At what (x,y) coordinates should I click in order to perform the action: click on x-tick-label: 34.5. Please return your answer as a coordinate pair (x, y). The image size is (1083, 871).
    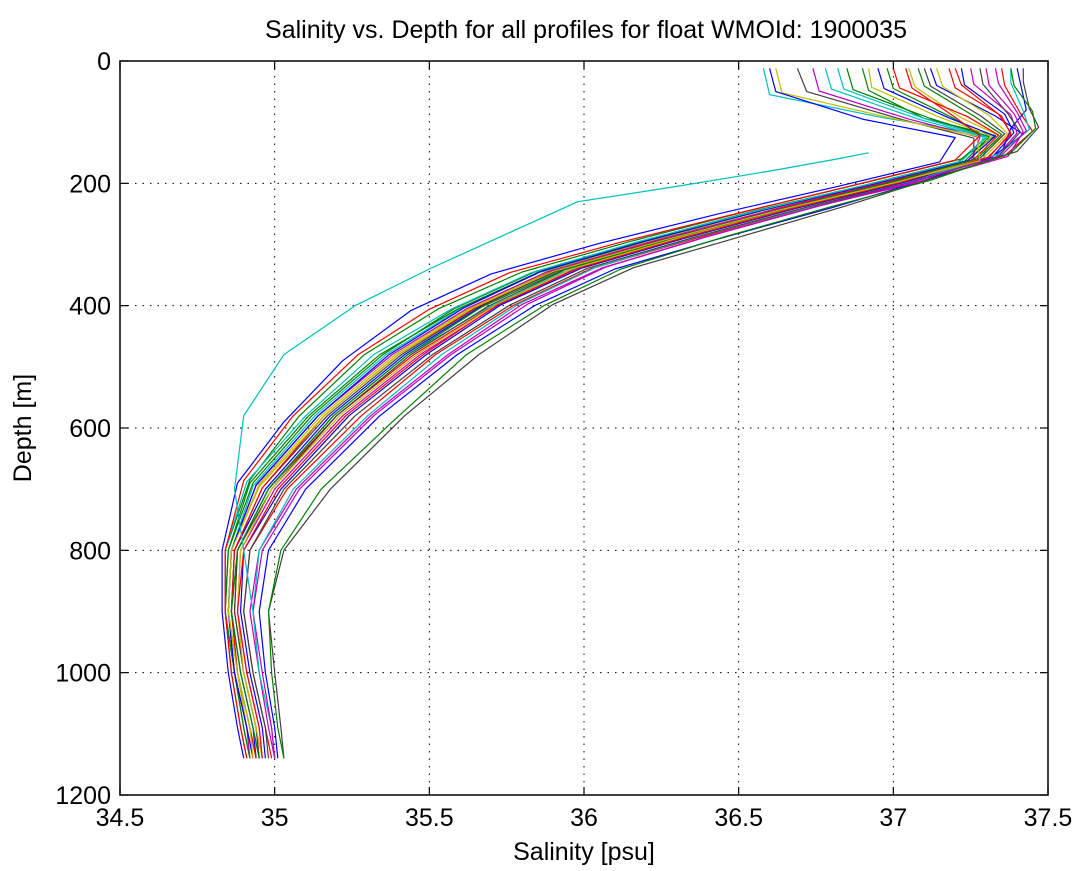
    Looking at the image, I should click on (120, 818).